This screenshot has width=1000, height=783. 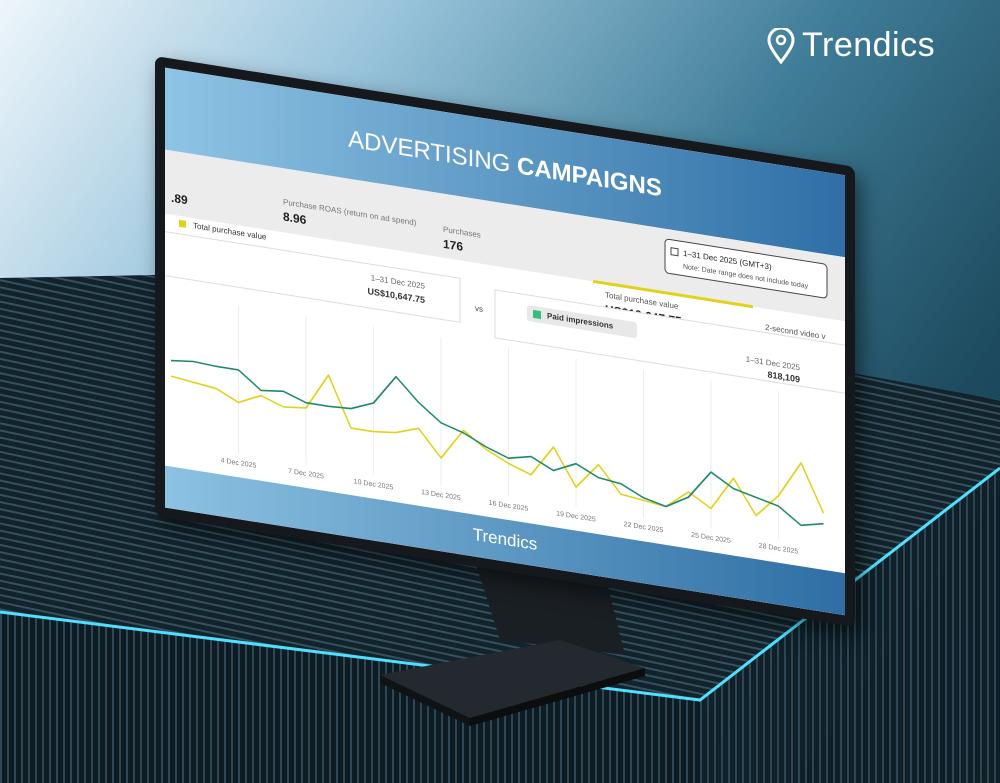 What do you see at coordinates (582, 321) in the screenshot?
I see `metric-selector` at bounding box center [582, 321].